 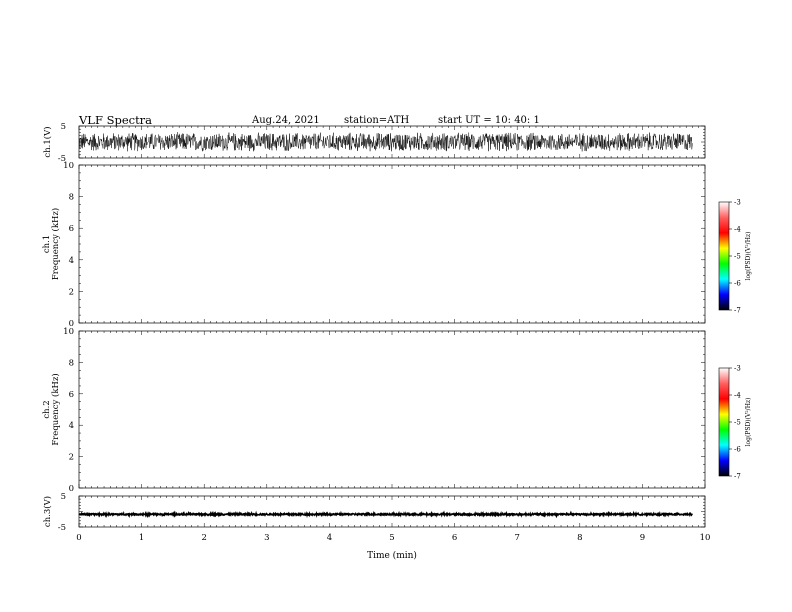 I want to click on ch1-spectrogram-colorbar: -3 -4 -5 -6 -7 log(PSD)(V²/Hz), so click(x=735, y=257).